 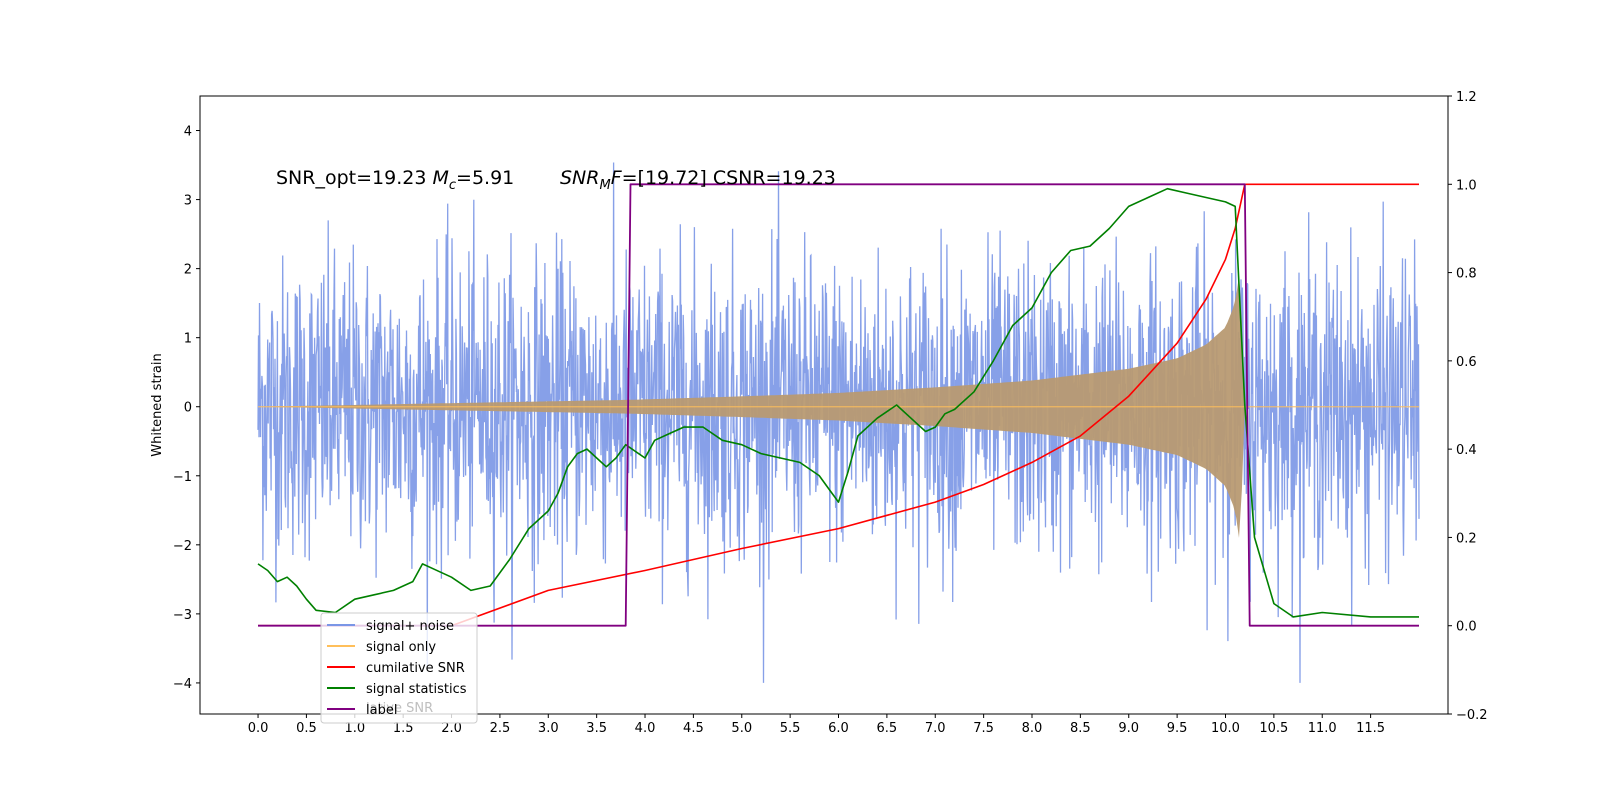 I want to click on x-tick-label: 1.5, so click(x=403, y=728).